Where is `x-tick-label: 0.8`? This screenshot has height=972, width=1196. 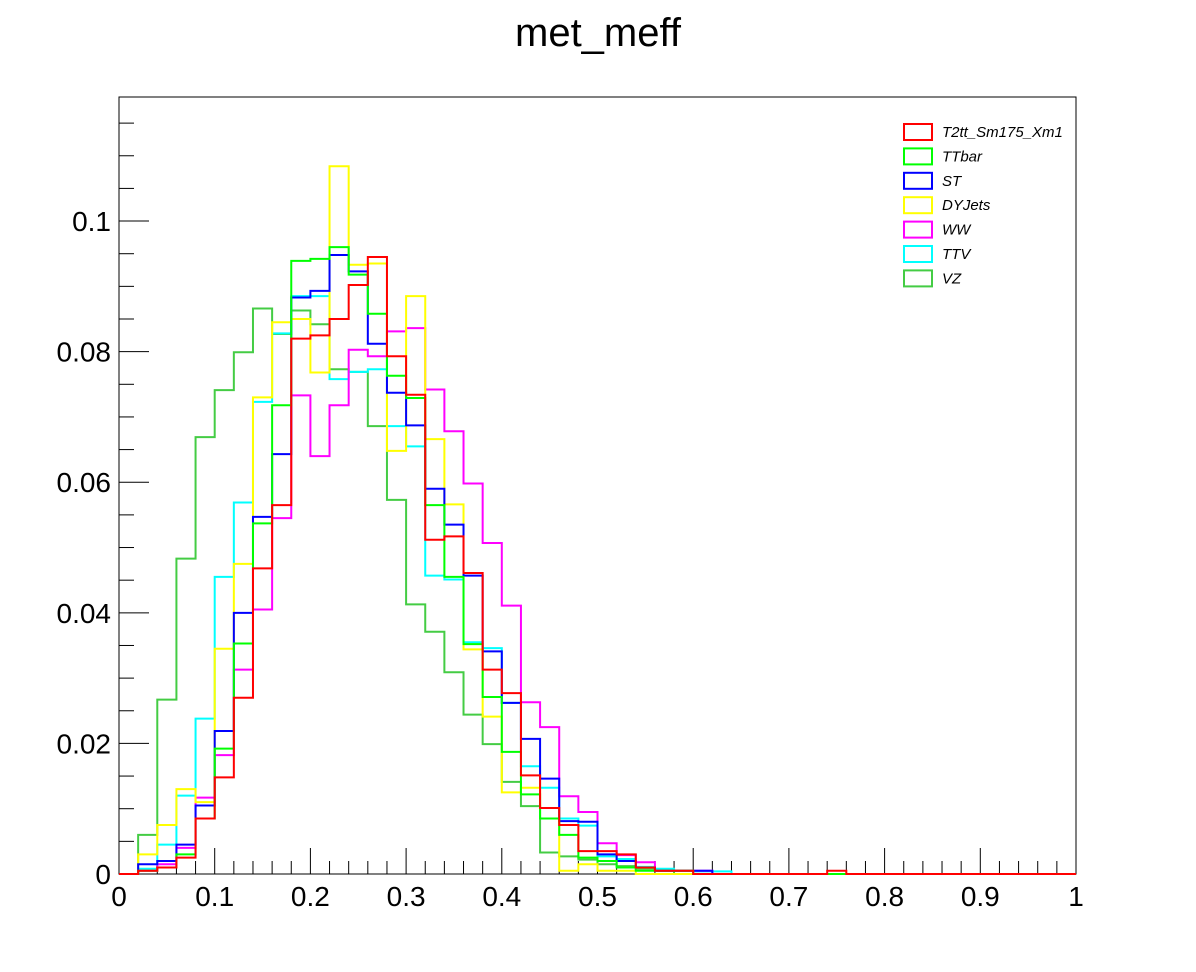
x-tick-label: 0.8 is located at coordinates (884, 896).